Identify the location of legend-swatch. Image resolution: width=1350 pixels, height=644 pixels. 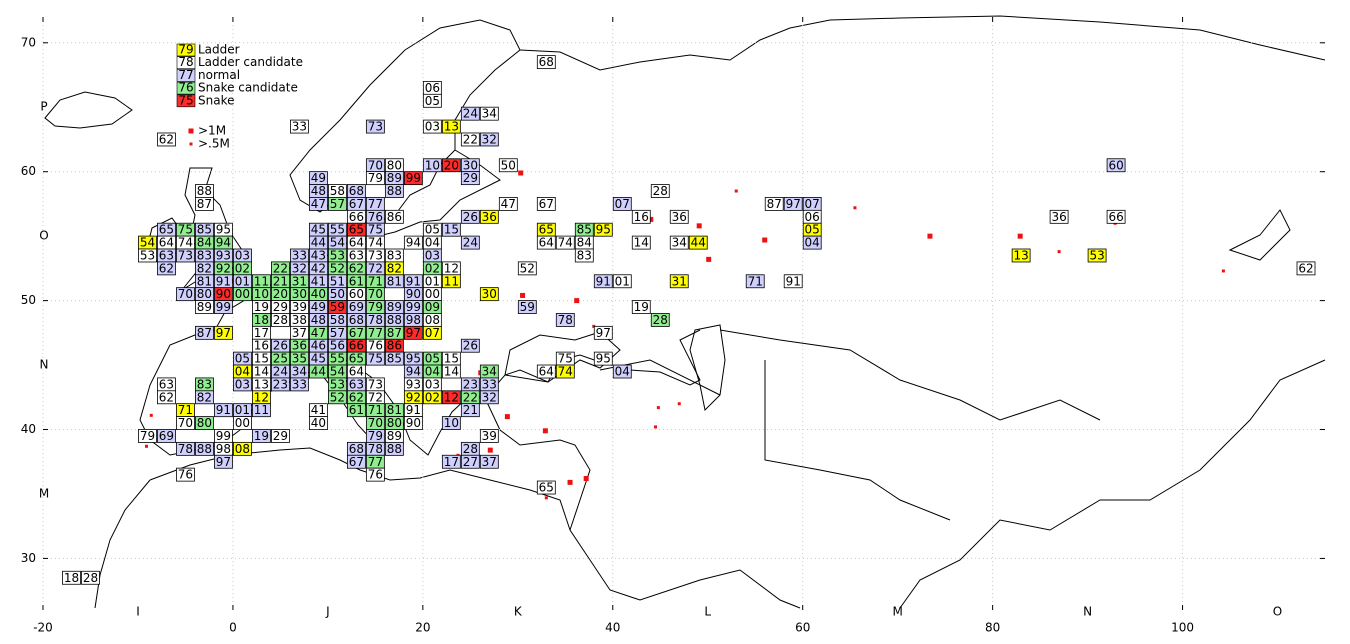
(186, 75).